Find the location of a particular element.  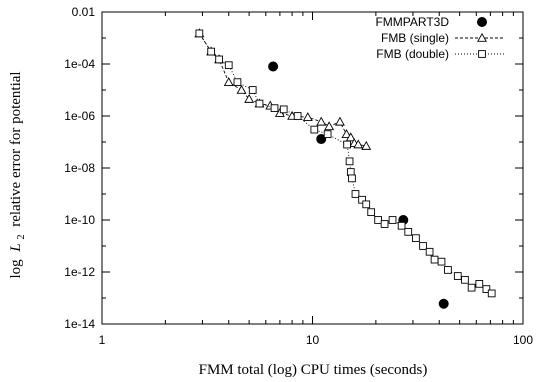

y-tick-label: 1e-10 is located at coordinates (79, 220).